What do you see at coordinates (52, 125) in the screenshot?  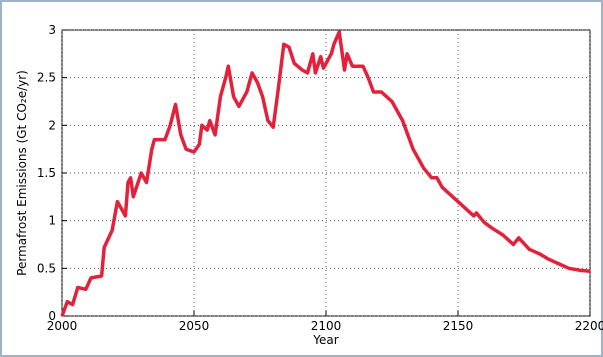 I see `y-tick-label: 2` at bounding box center [52, 125].